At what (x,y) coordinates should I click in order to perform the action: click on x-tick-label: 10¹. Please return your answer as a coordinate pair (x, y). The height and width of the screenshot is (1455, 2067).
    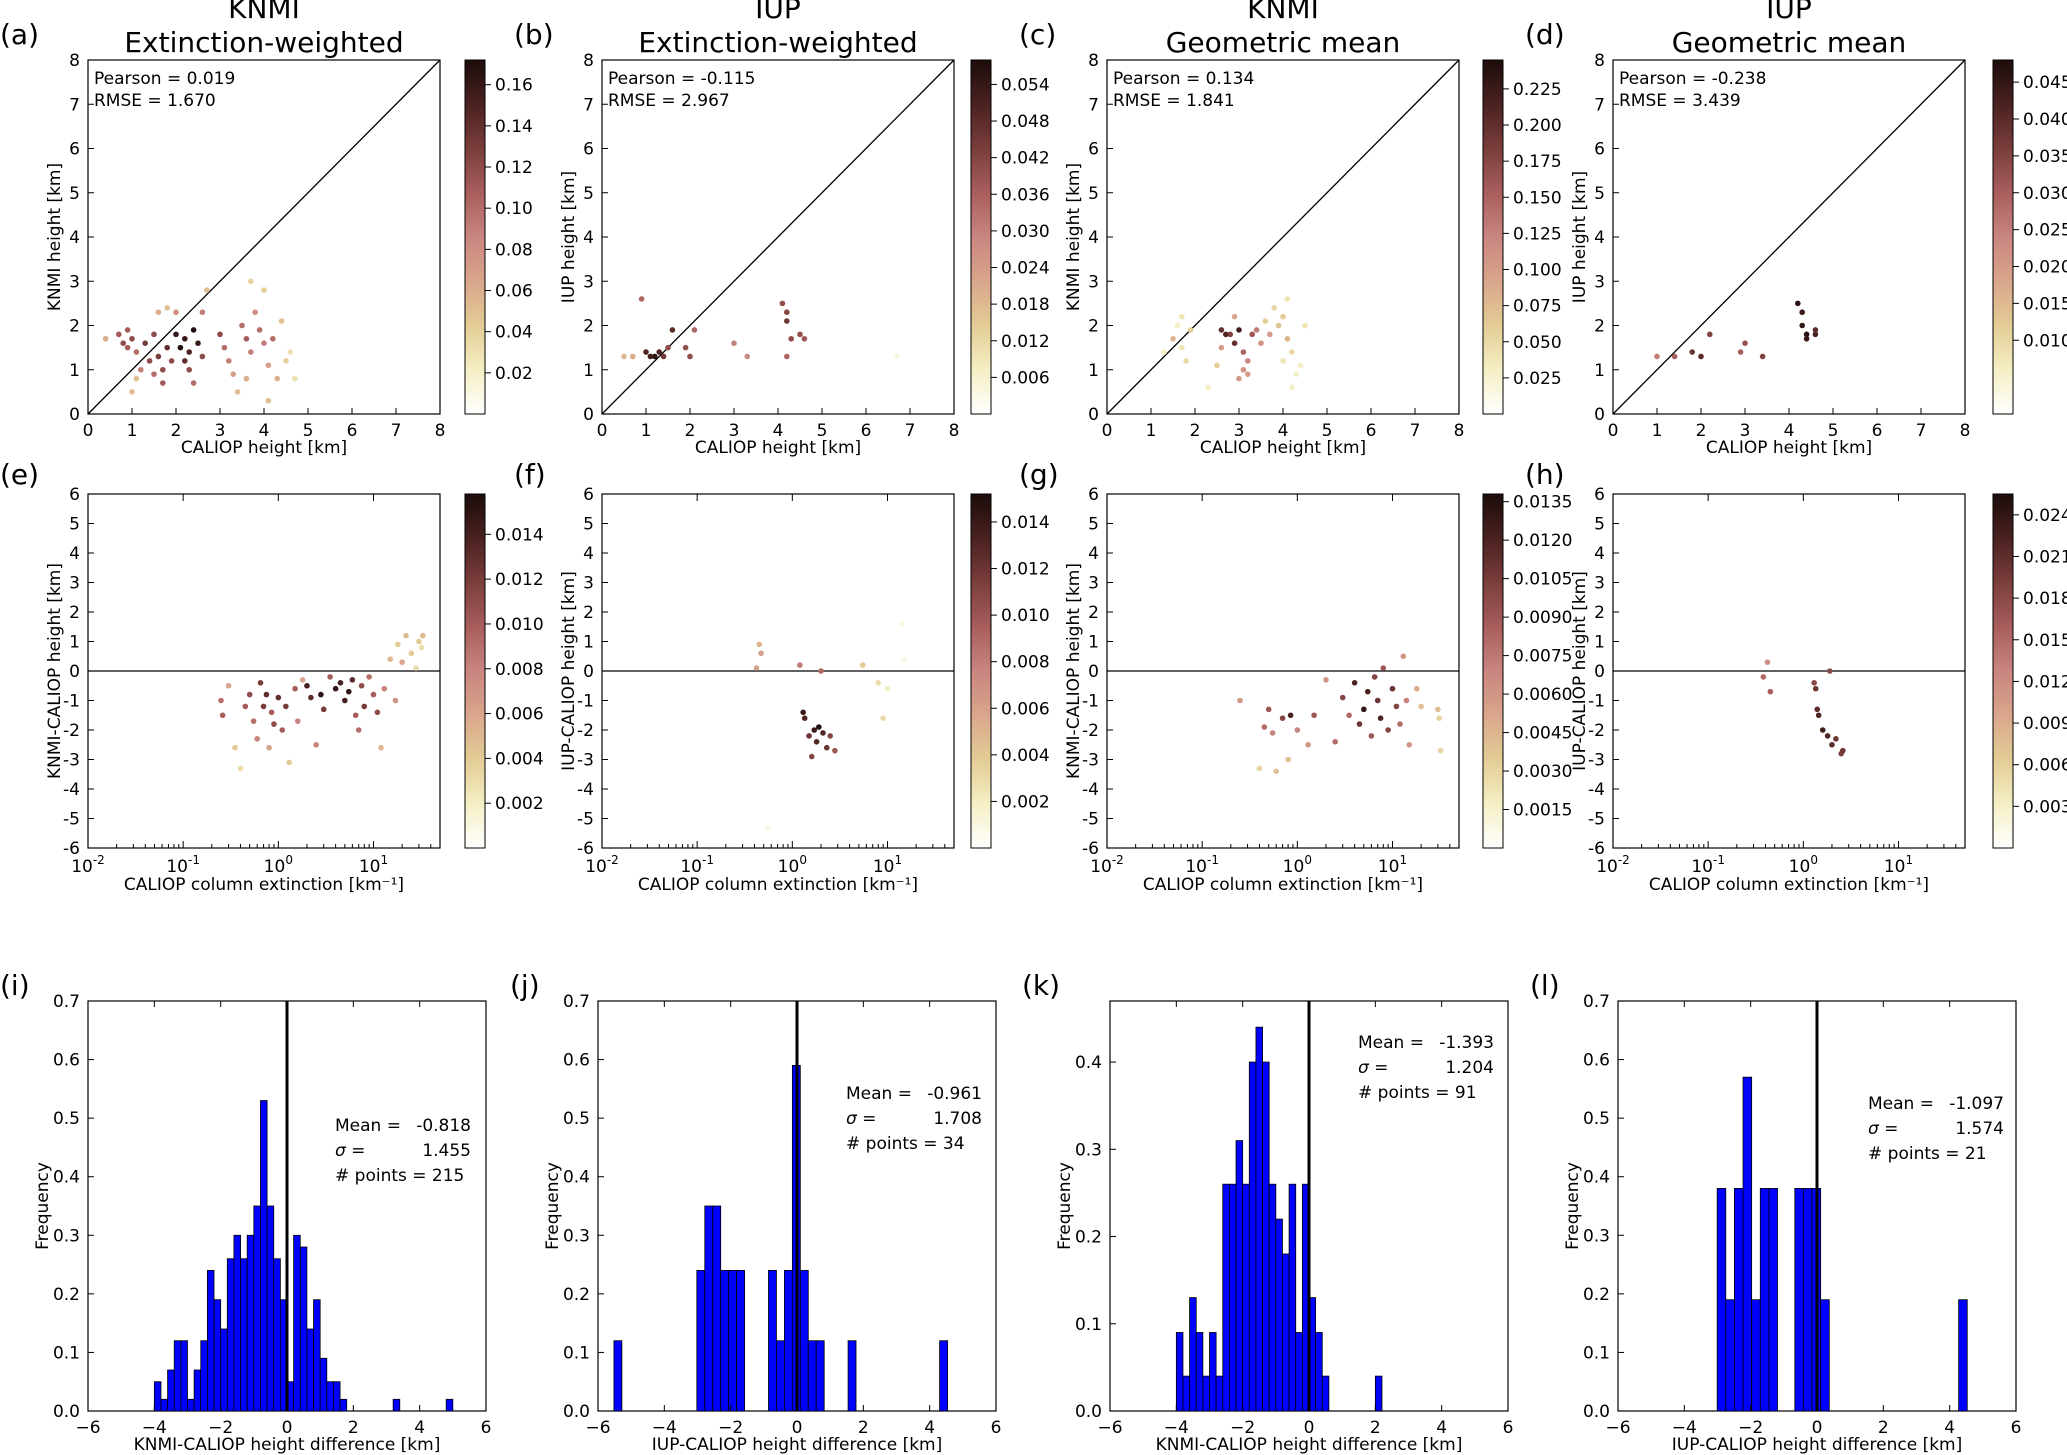
    Looking at the image, I should click on (373, 865).